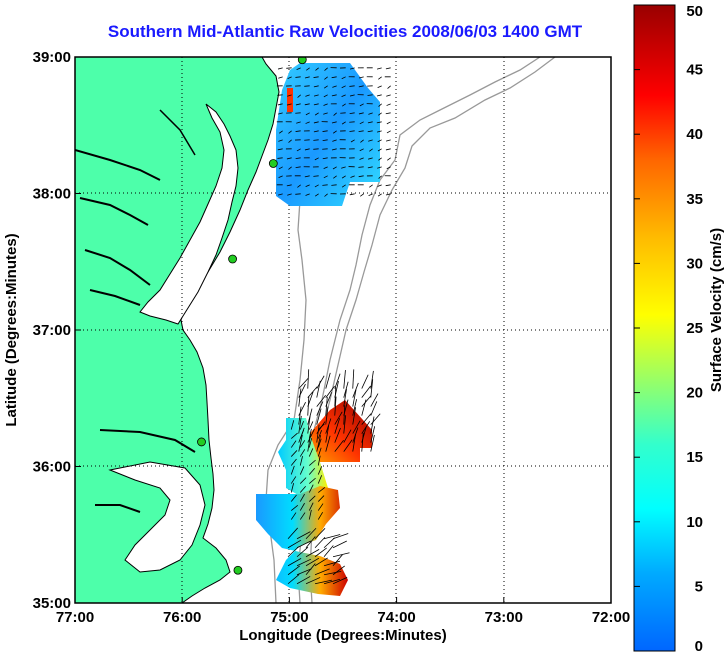 The width and height of the screenshot is (724, 659). Describe the element at coordinates (504, 617) in the screenshot. I see `x-tick-label: 73:00` at that location.